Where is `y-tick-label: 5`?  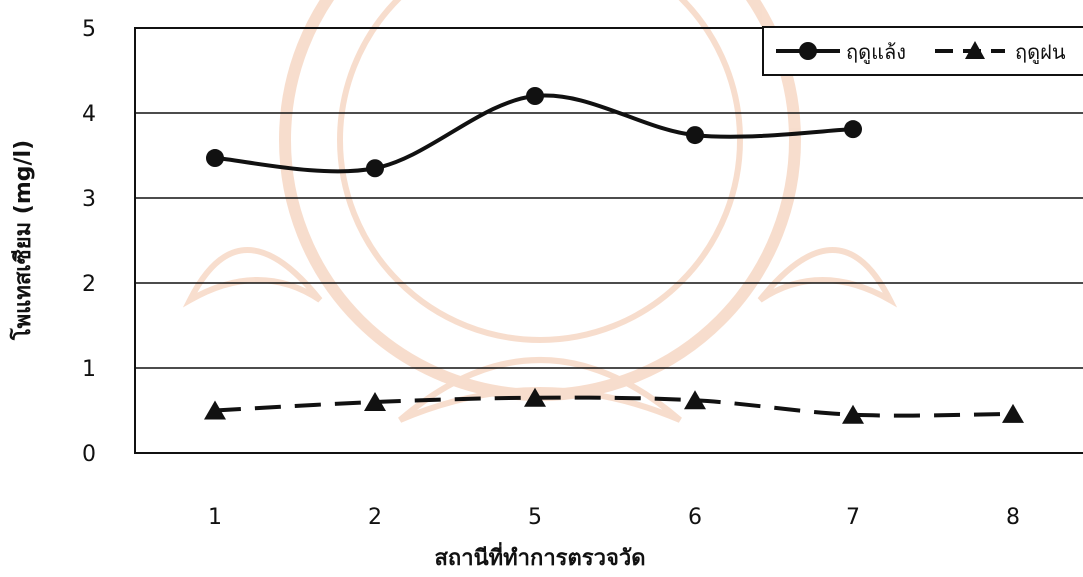 y-tick-label: 5 is located at coordinates (89, 29).